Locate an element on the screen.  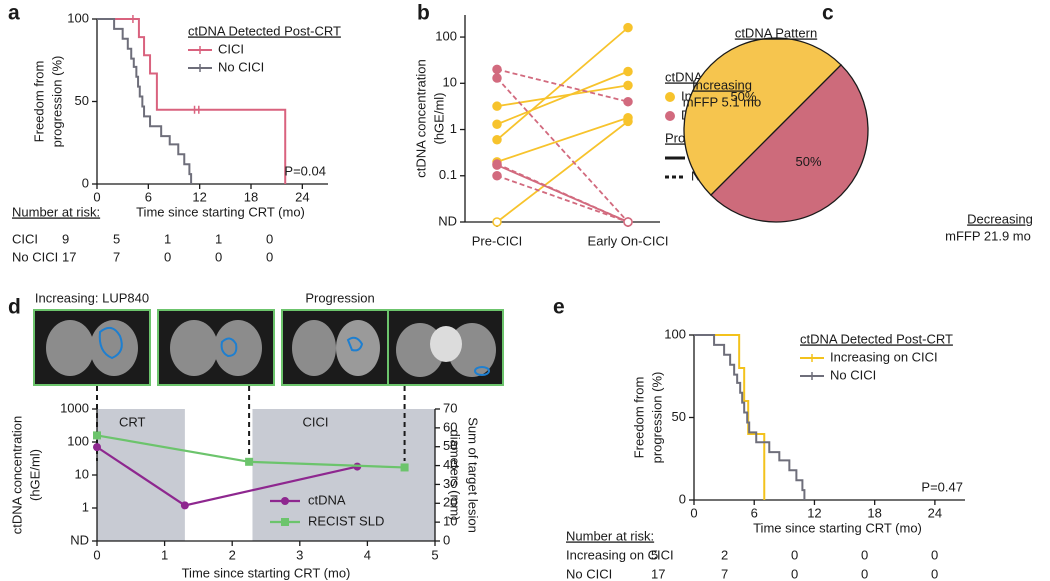
legend-label: RECIST SLD is located at coordinates (346, 520).